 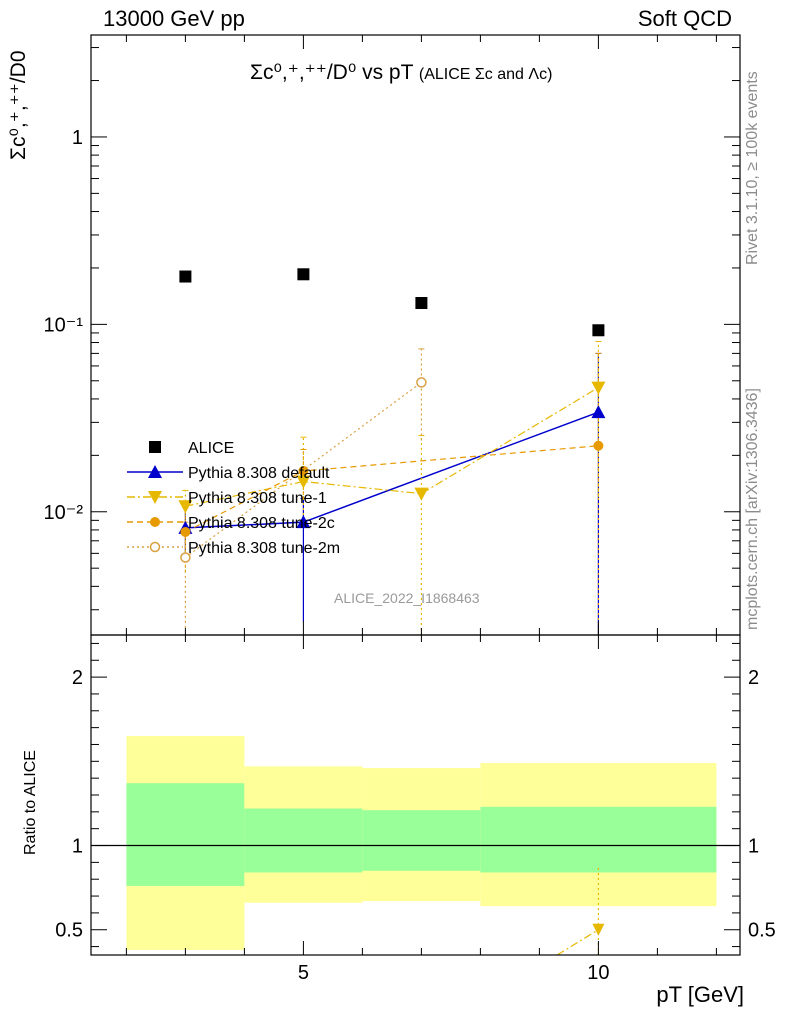 What do you see at coordinates (64, 513) in the screenshot?
I see `y-tick-label: 10⁻²` at bounding box center [64, 513].